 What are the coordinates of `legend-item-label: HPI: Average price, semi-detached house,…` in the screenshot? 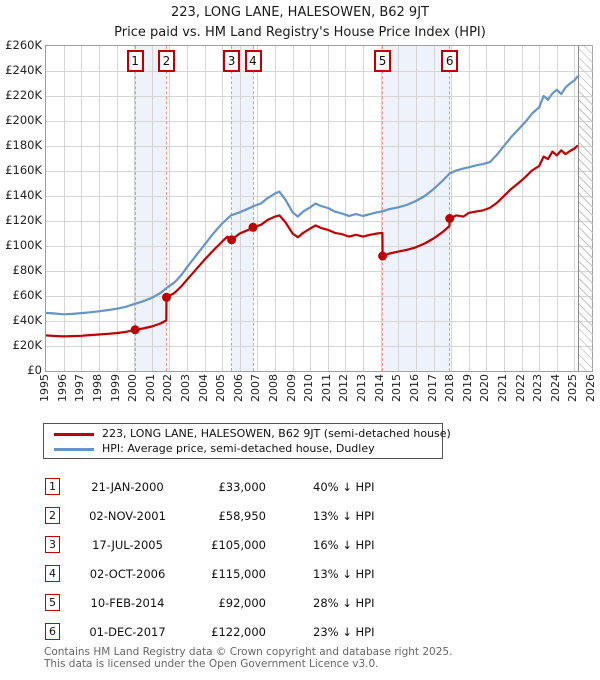 It's located at (238, 448).